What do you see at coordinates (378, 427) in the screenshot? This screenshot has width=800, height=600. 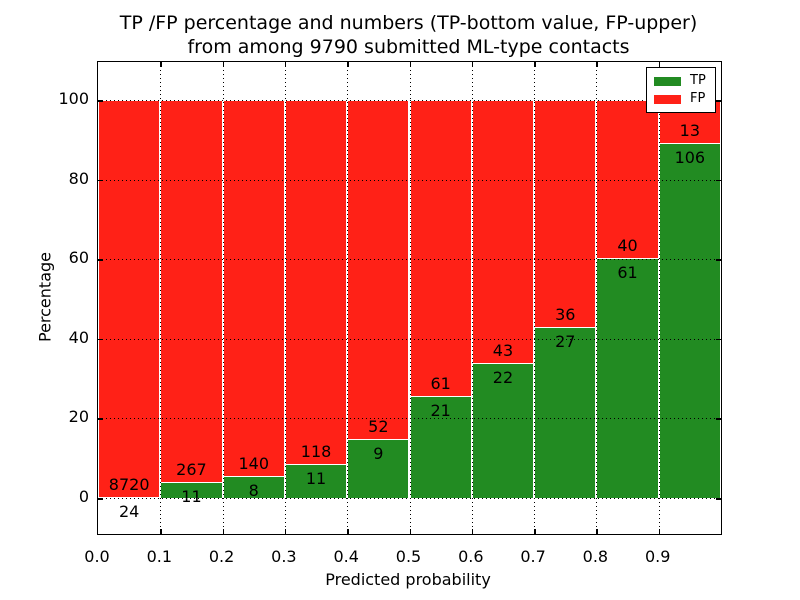 I see `fp-count-label: 52` at bounding box center [378, 427].